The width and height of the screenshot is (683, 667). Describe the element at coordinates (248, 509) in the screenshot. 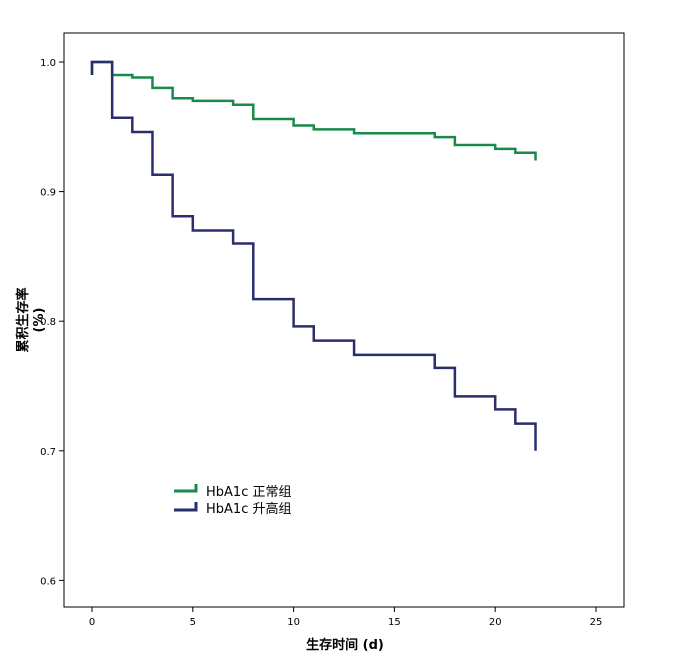

I see `legend-label-elevated: HbA1c 升高组` at that location.